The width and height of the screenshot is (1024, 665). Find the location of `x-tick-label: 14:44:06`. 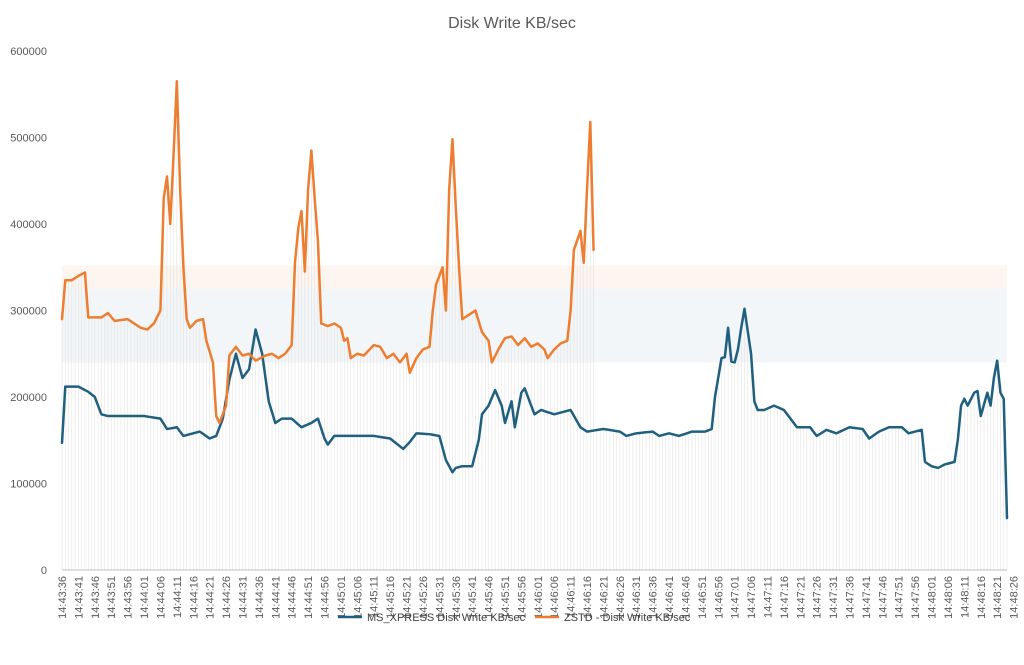

x-tick-label: 14:44:06 is located at coordinates (161, 597).